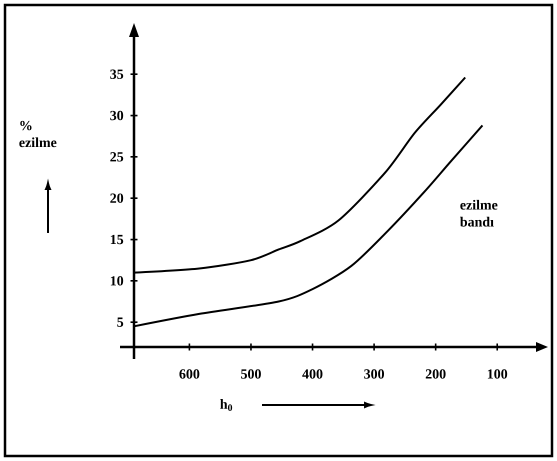 The height and width of the screenshot is (461, 557). Describe the element at coordinates (117, 115) in the screenshot. I see `y-tick-label: 30` at that location.